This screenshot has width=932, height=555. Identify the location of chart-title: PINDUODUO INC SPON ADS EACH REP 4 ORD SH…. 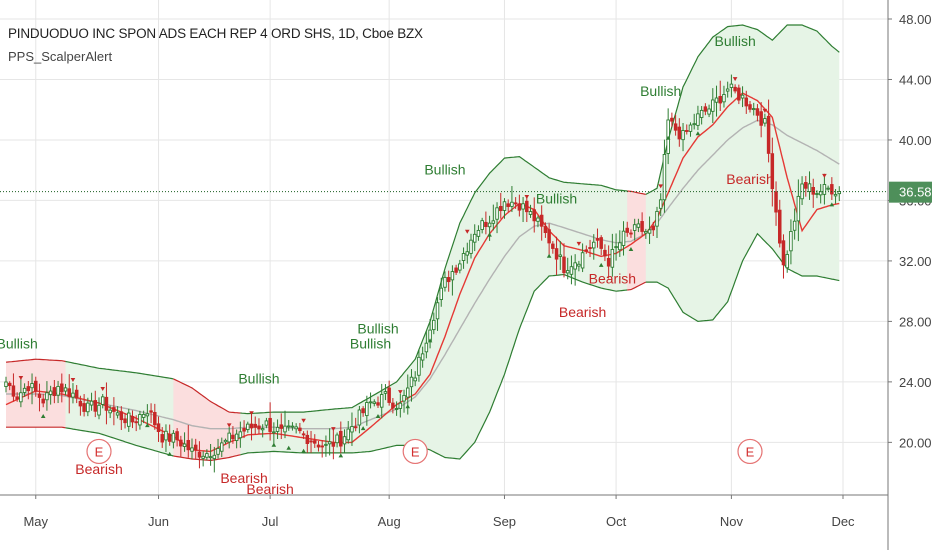
(215, 33).